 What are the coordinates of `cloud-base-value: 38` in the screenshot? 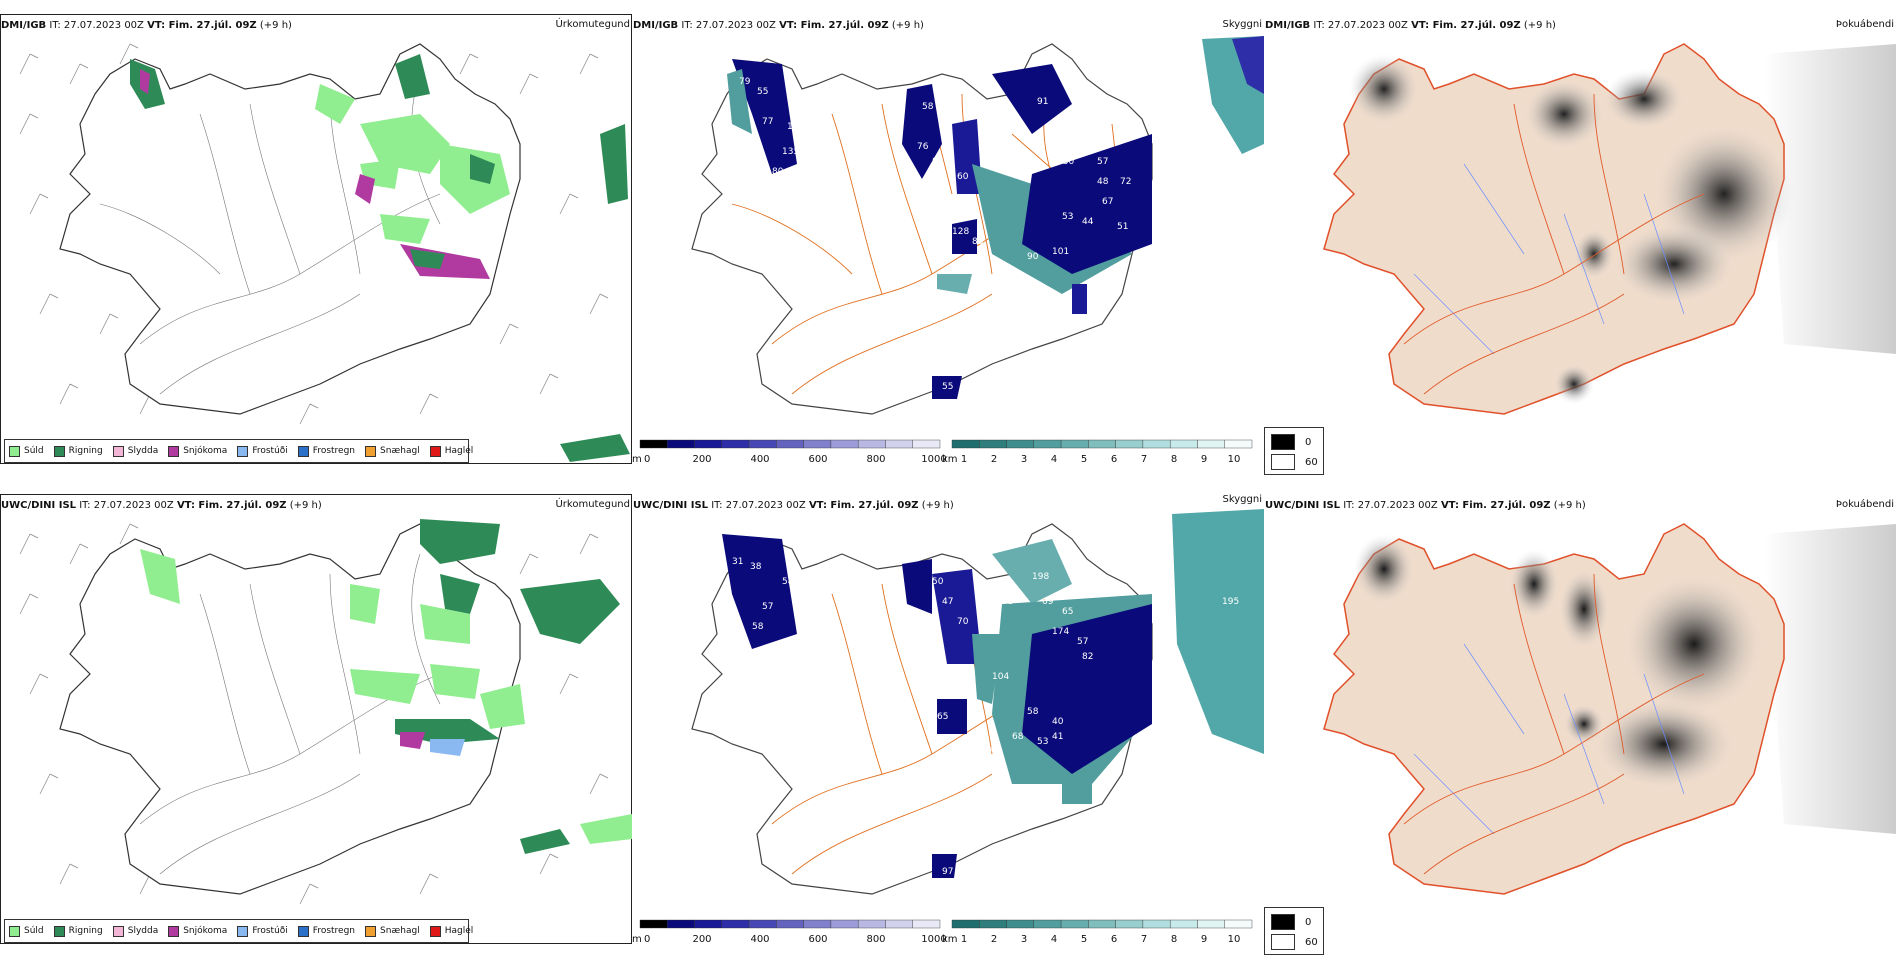 It's located at (756, 567).